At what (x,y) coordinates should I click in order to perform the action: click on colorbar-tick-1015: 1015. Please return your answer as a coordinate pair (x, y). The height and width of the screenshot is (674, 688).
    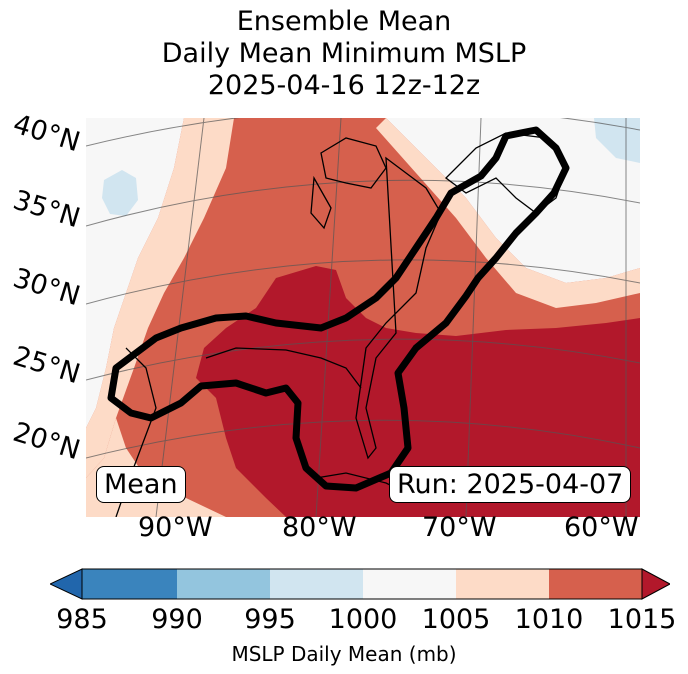
    Looking at the image, I should click on (642, 619).